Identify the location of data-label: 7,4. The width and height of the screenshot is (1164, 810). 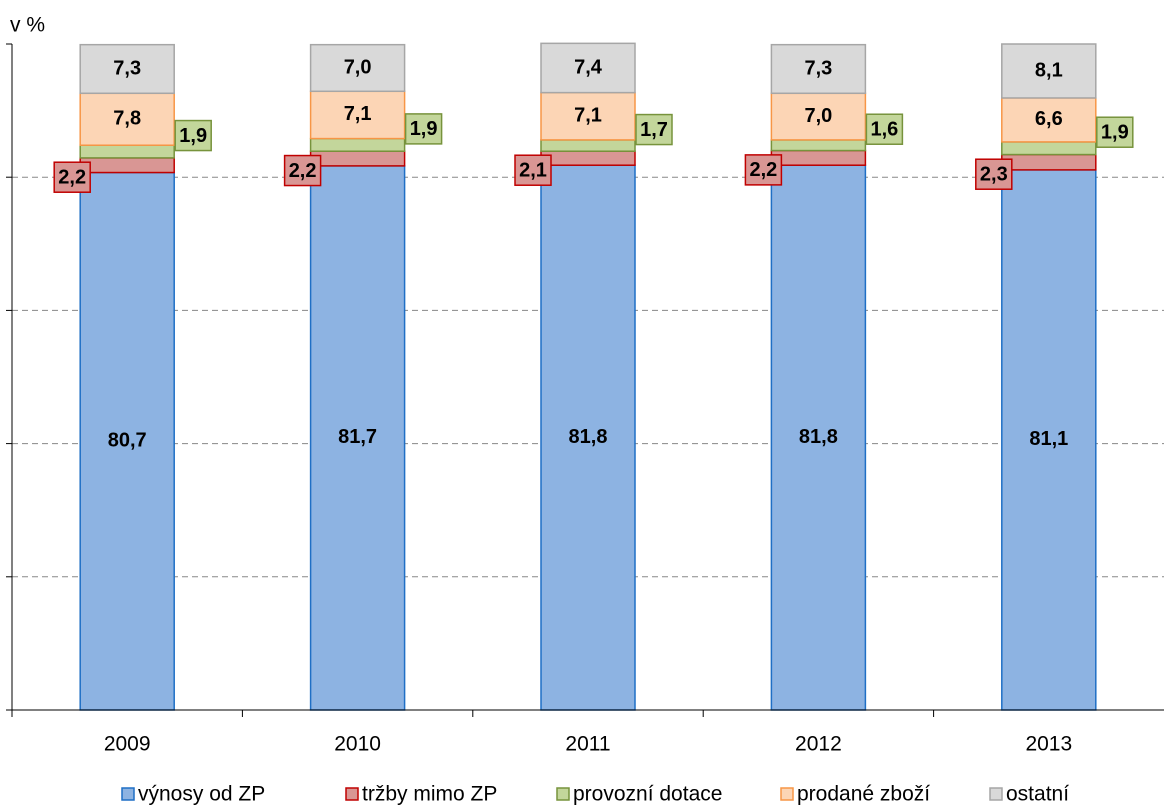
(588, 67).